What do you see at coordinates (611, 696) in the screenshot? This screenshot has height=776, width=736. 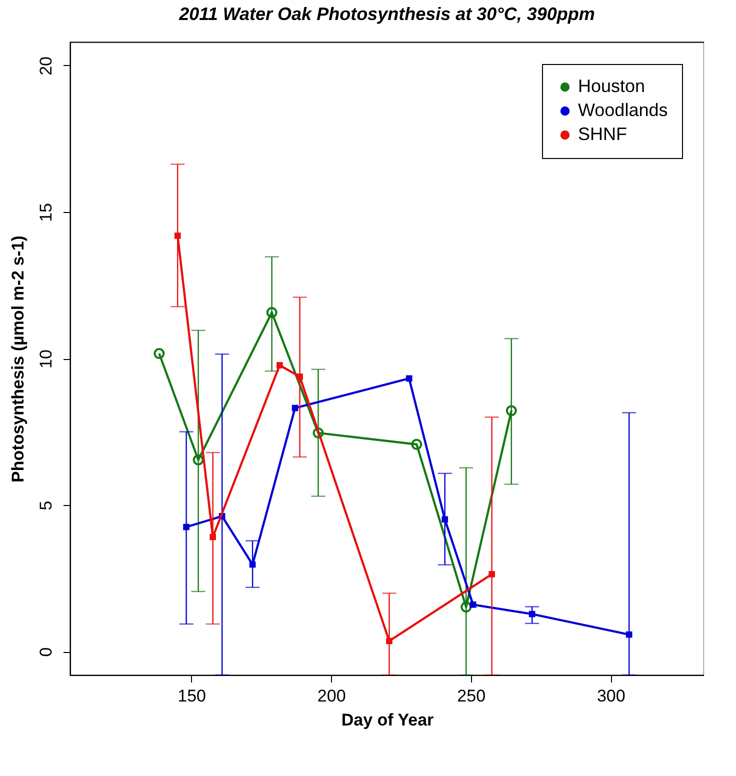 I see `x-tick-label: 300` at bounding box center [611, 696].